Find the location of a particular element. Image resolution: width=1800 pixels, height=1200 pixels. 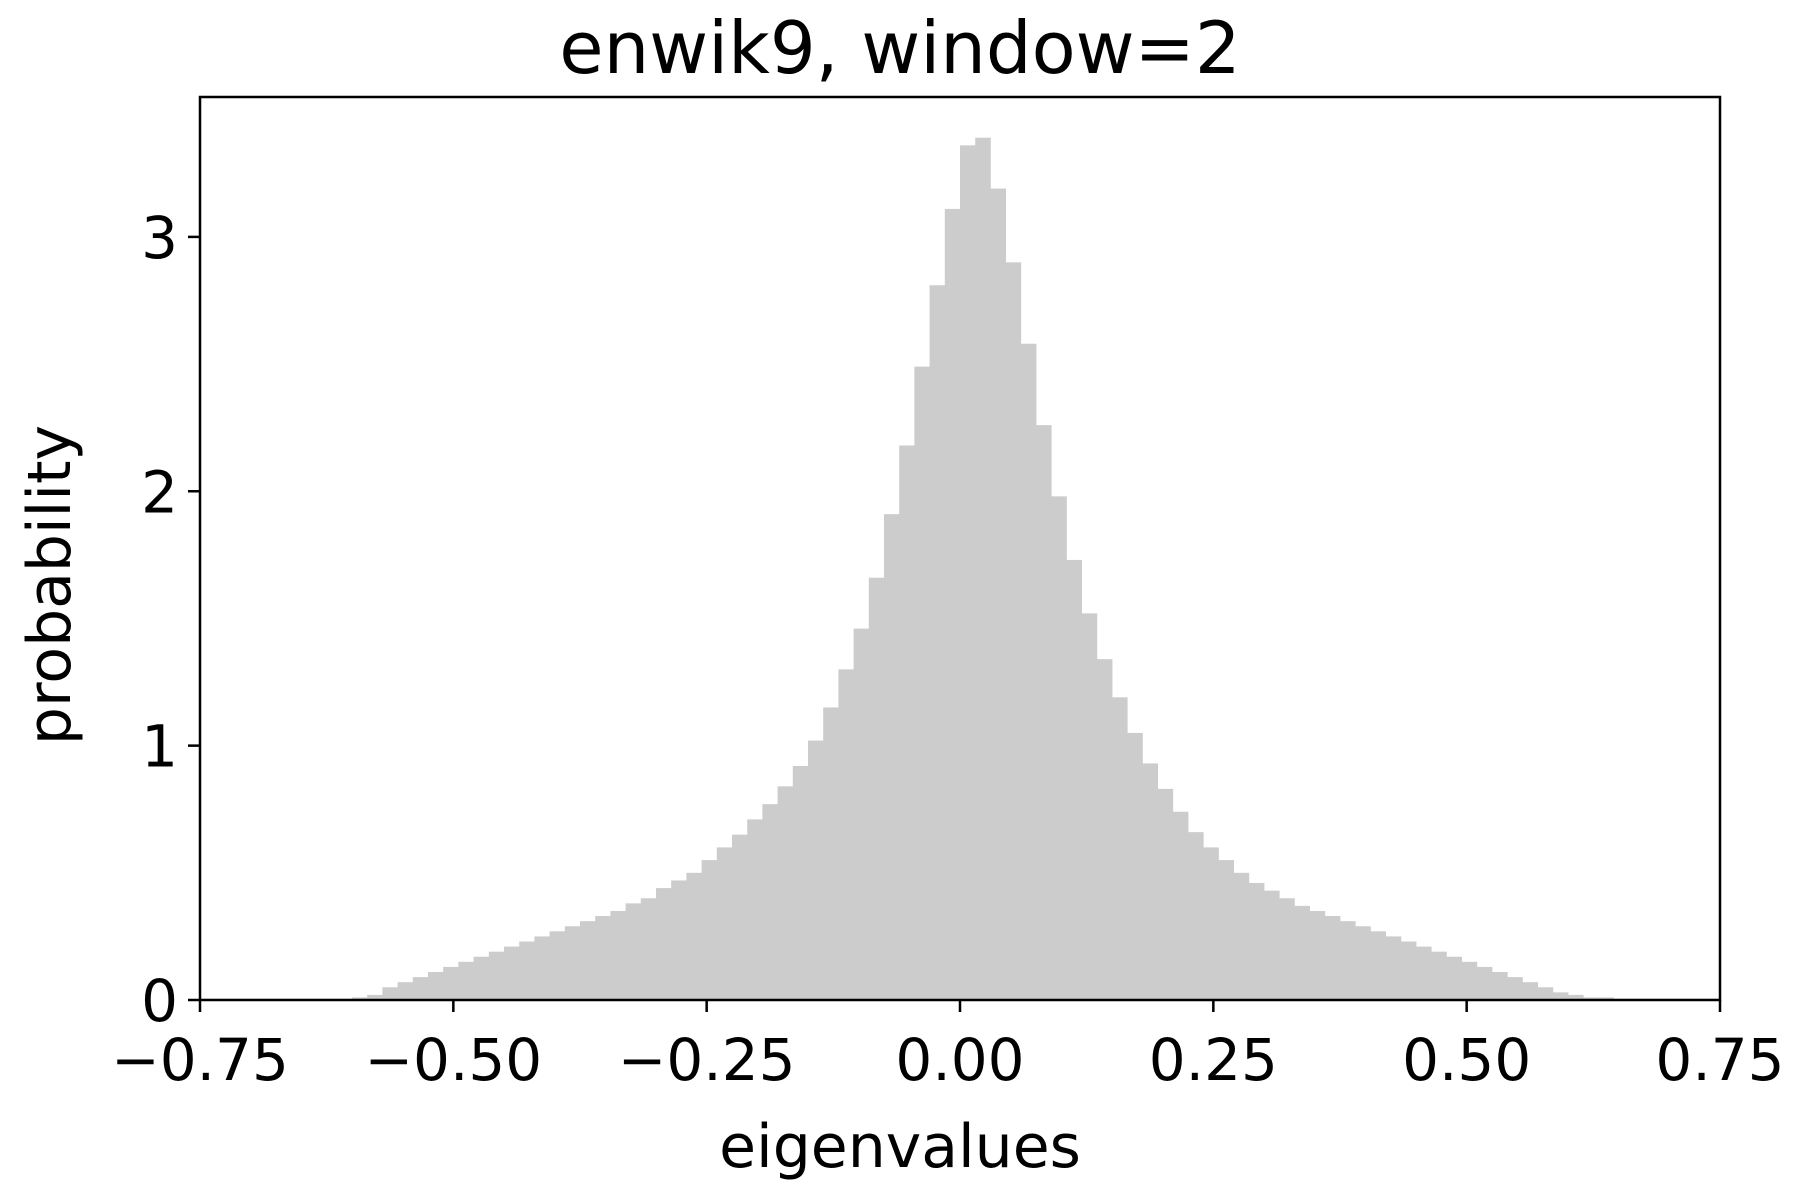

x-axis-label: eigenvalues is located at coordinates (900, 1147).